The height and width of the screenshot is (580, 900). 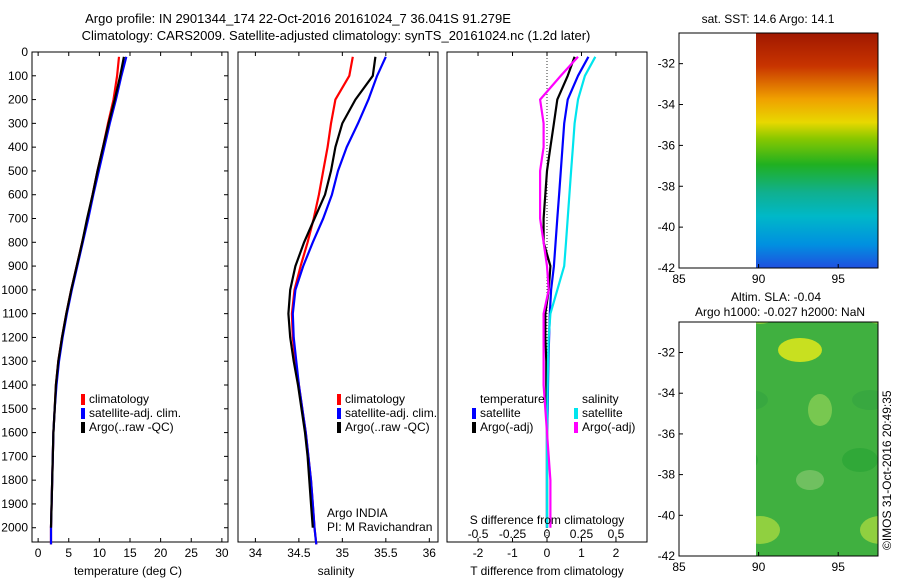 I want to click on legend-t-satellite-swatch, so click(x=474, y=413).